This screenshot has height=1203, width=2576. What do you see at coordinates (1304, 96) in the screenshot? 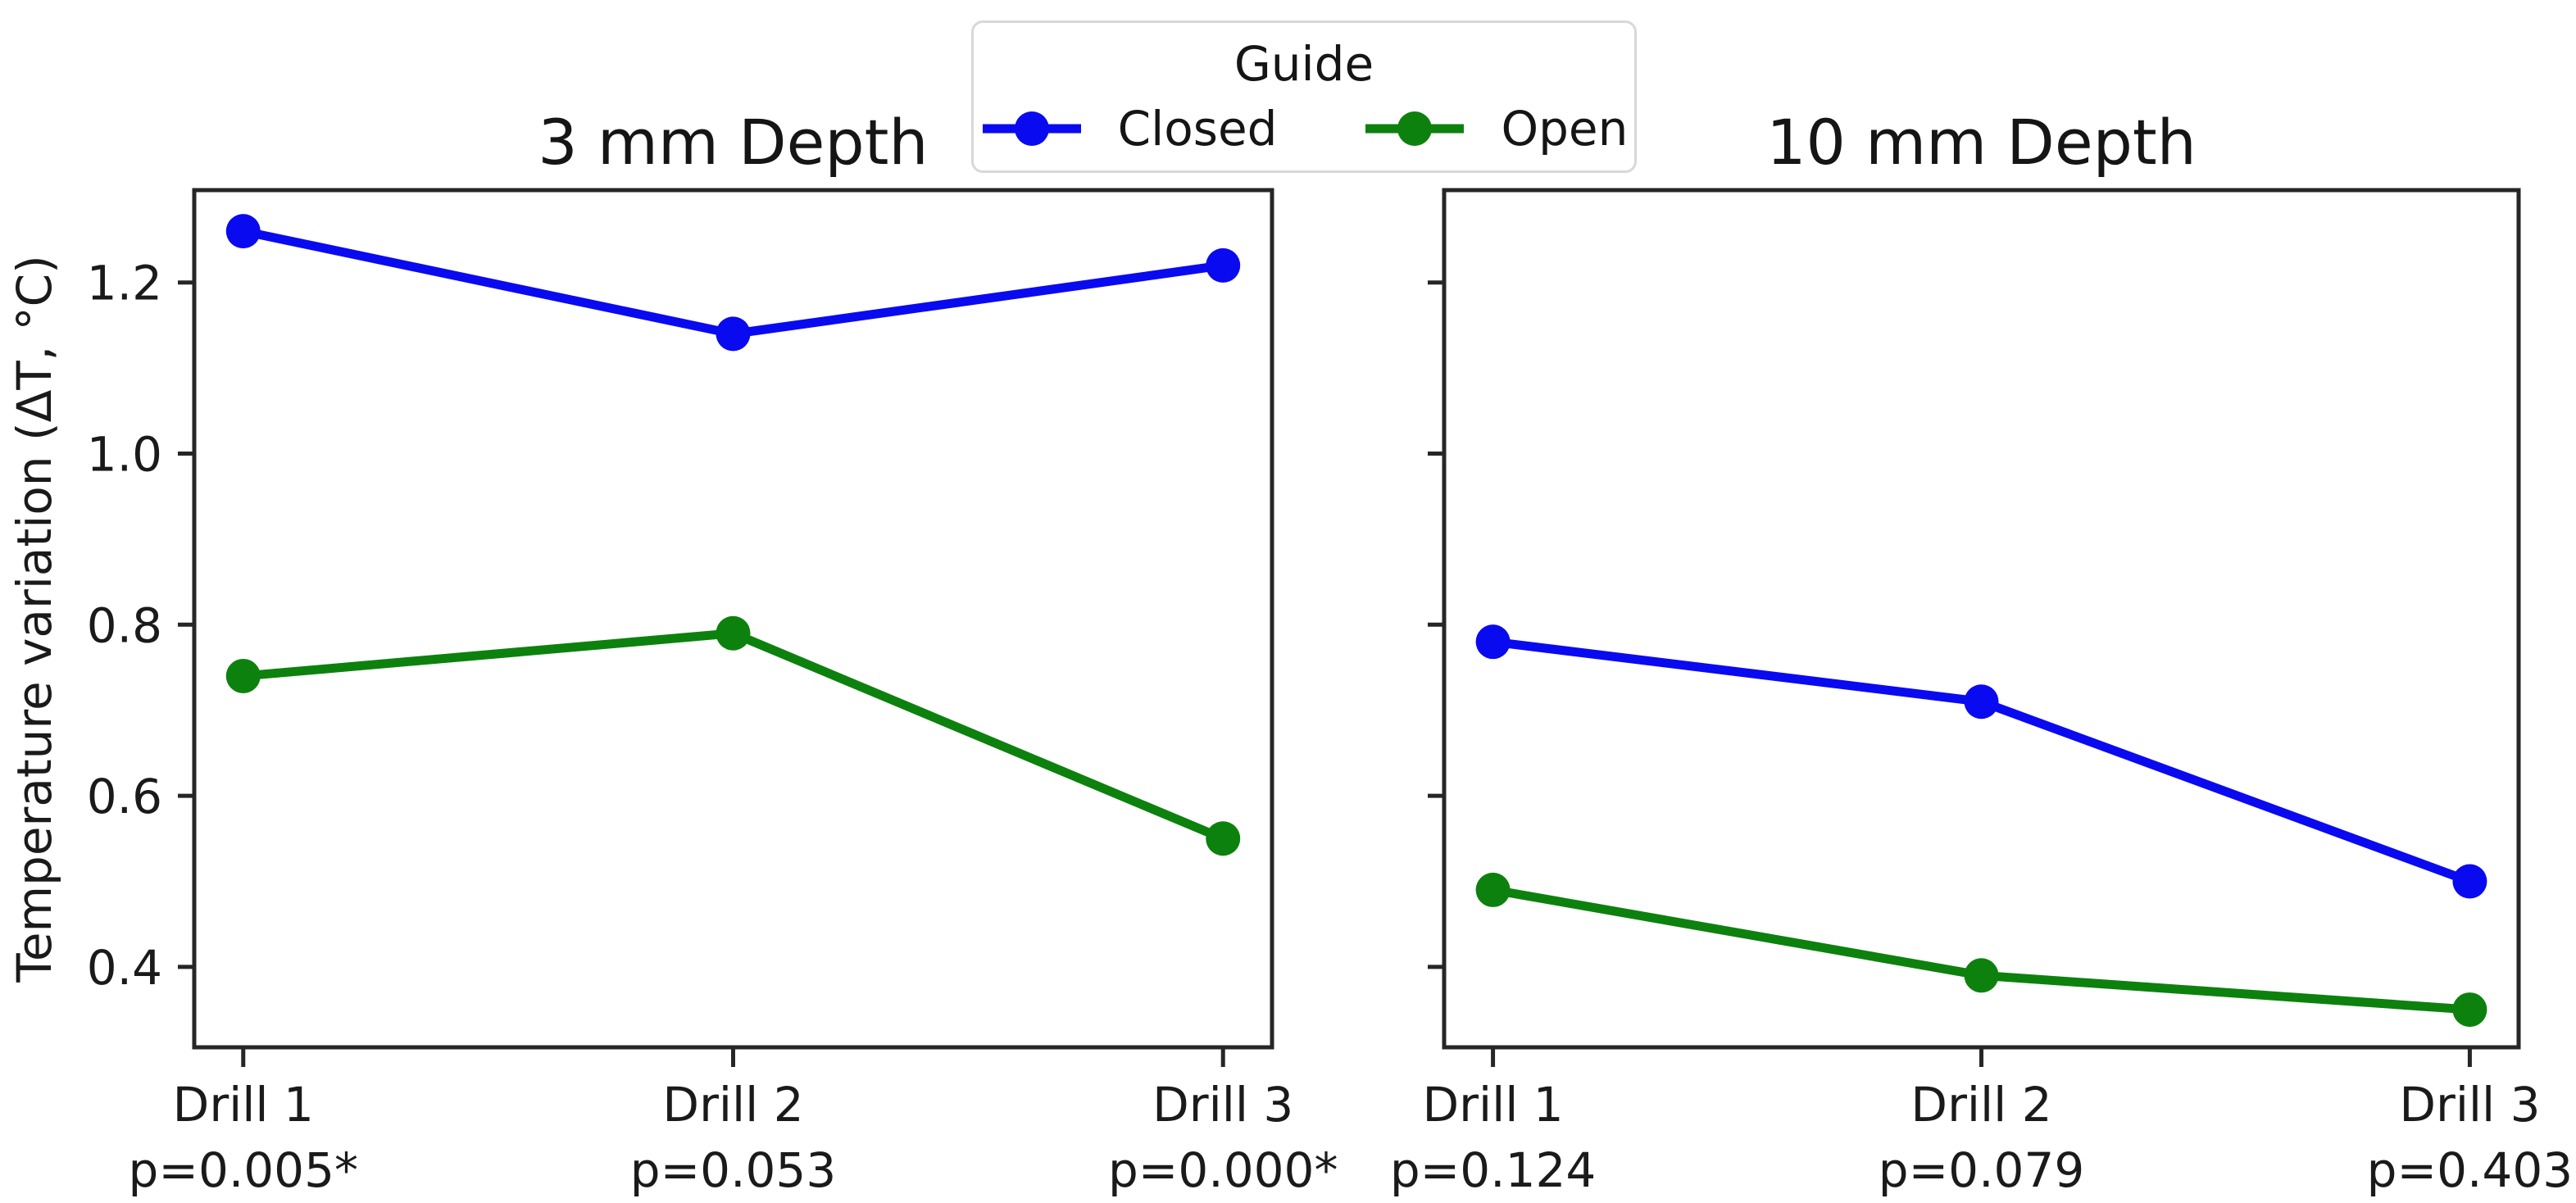
I see `legend: Guide Closed Open` at bounding box center [1304, 96].